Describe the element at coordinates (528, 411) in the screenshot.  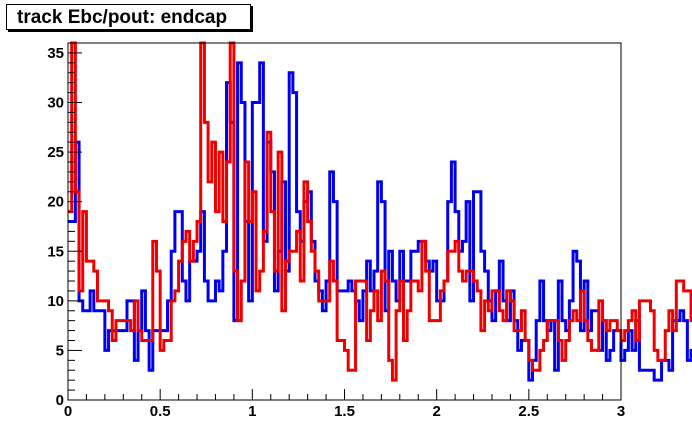
I see `x-tick-label: 2.5` at that location.